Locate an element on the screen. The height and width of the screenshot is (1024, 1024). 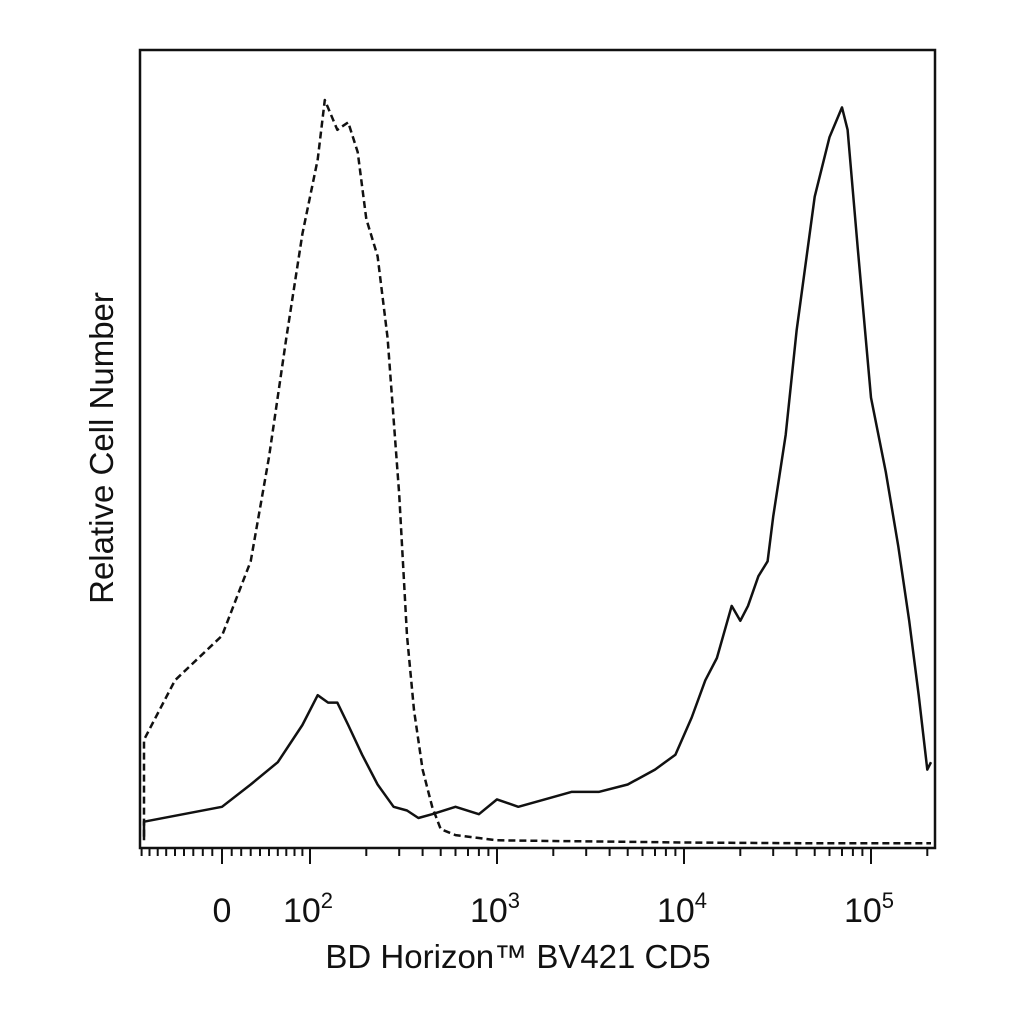
x-axis-label: BD Horizon™ BV421 CD5 is located at coordinates (517, 956).